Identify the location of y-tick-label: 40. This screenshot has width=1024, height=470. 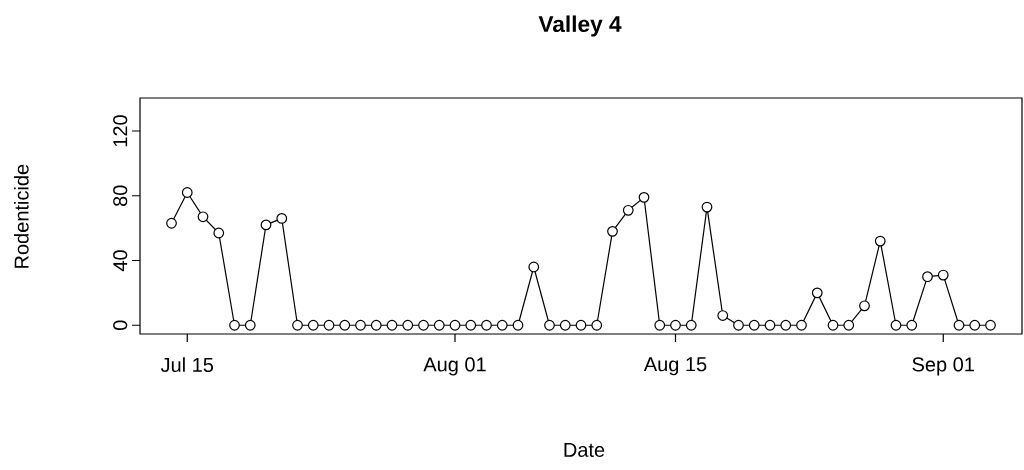
(120, 261).